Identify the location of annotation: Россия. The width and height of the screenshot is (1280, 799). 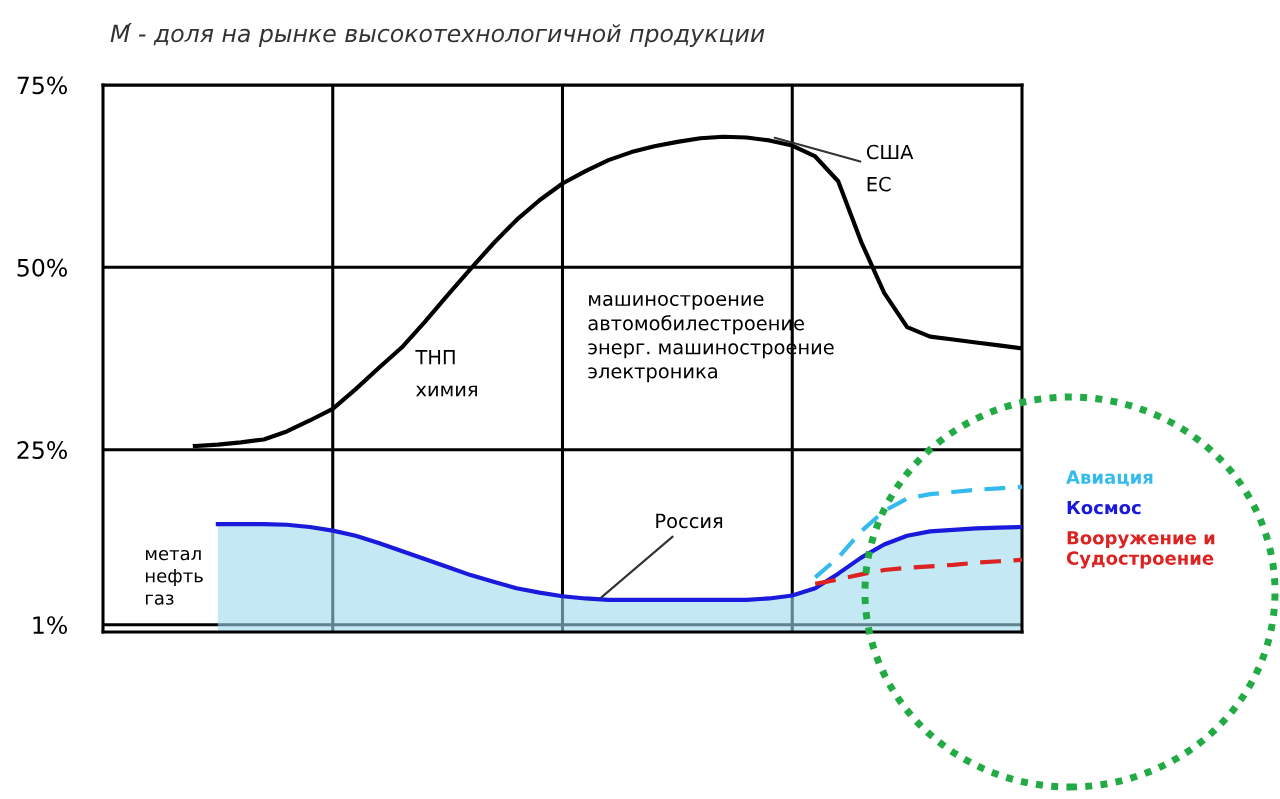
(689, 521).